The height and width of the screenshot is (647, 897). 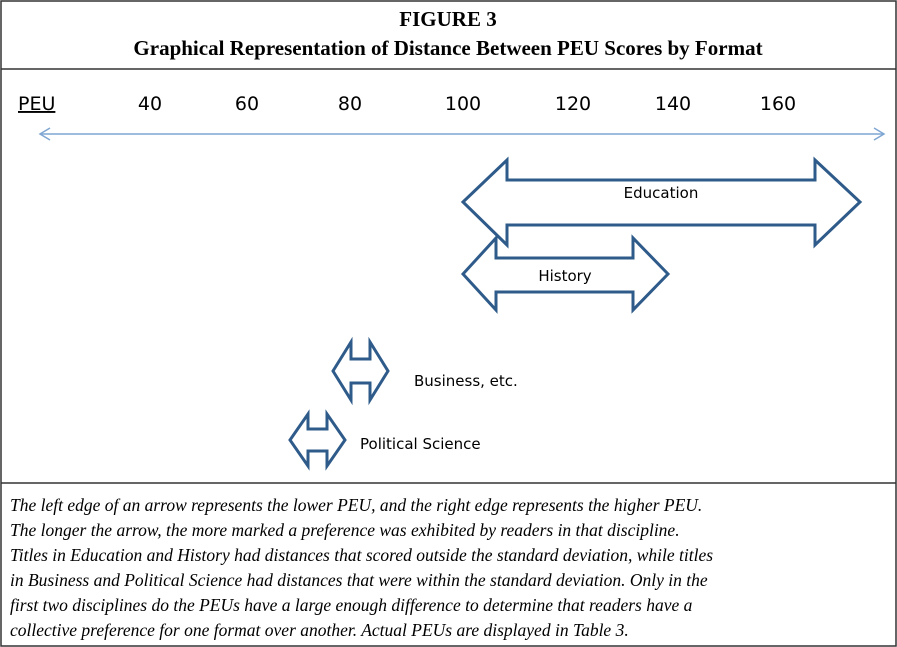 What do you see at coordinates (317, 440) in the screenshot?
I see `polisci-arrow` at bounding box center [317, 440].